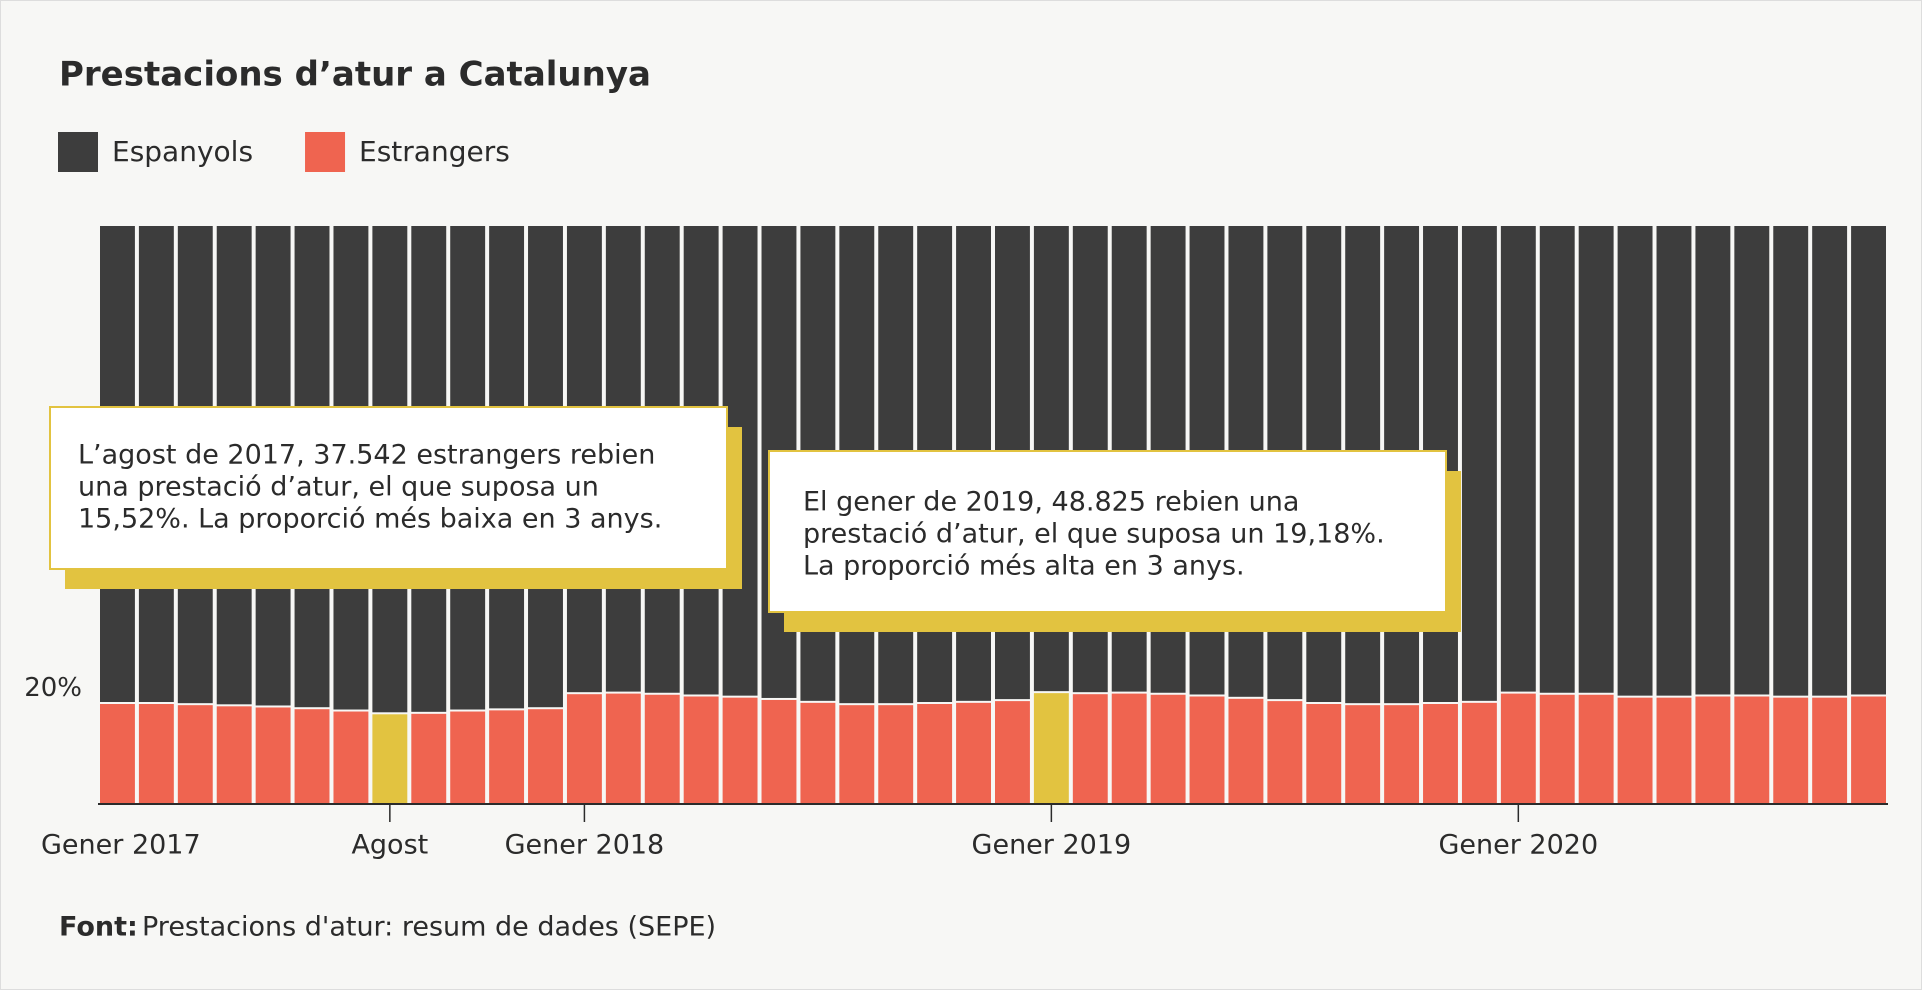  What do you see at coordinates (182, 151) in the screenshot?
I see `legend-label: Espanyols` at bounding box center [182, 151].